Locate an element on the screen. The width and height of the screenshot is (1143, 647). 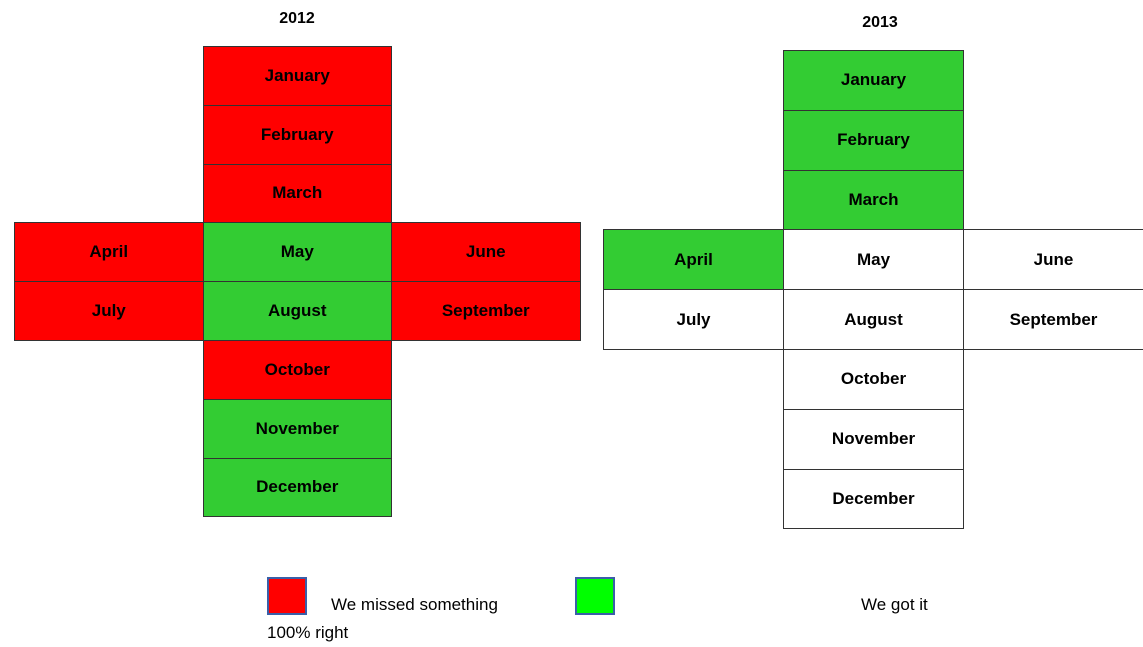
grid-title: 2012 is located at coordinates (297, 18).